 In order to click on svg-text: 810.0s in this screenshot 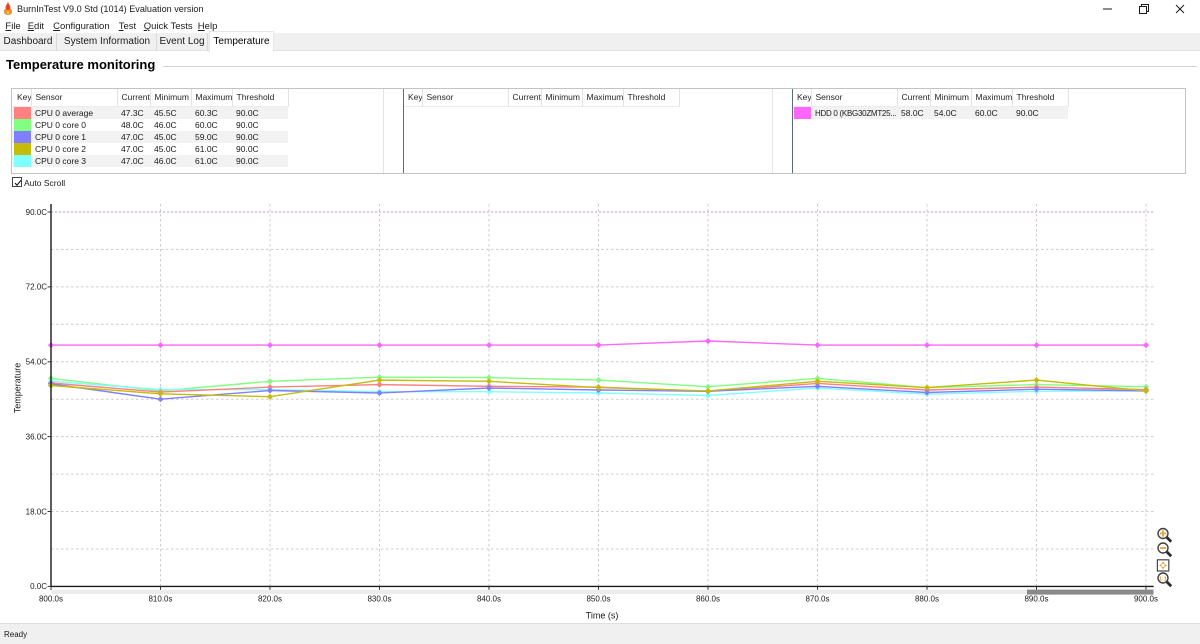, I will do `click(160, 599)`.